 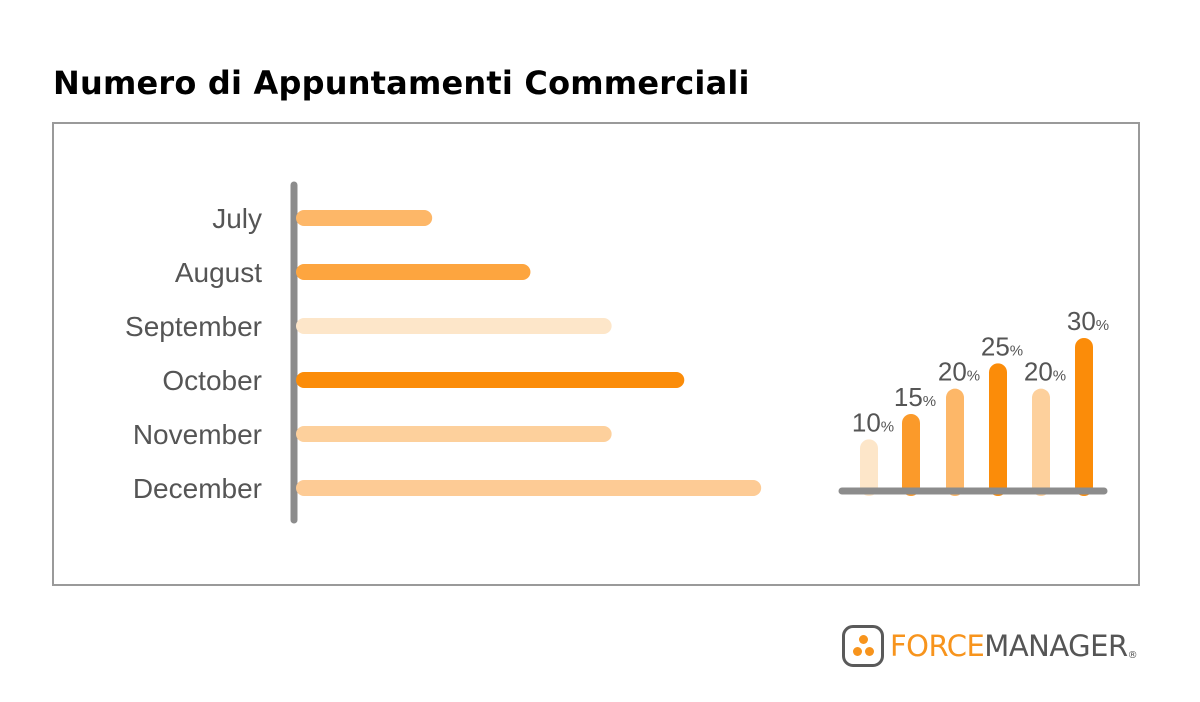 What do you see at coordinates (197, 434) in the screenshot?
I see `hbar-category-label: November` at bounding box center [197, 434].